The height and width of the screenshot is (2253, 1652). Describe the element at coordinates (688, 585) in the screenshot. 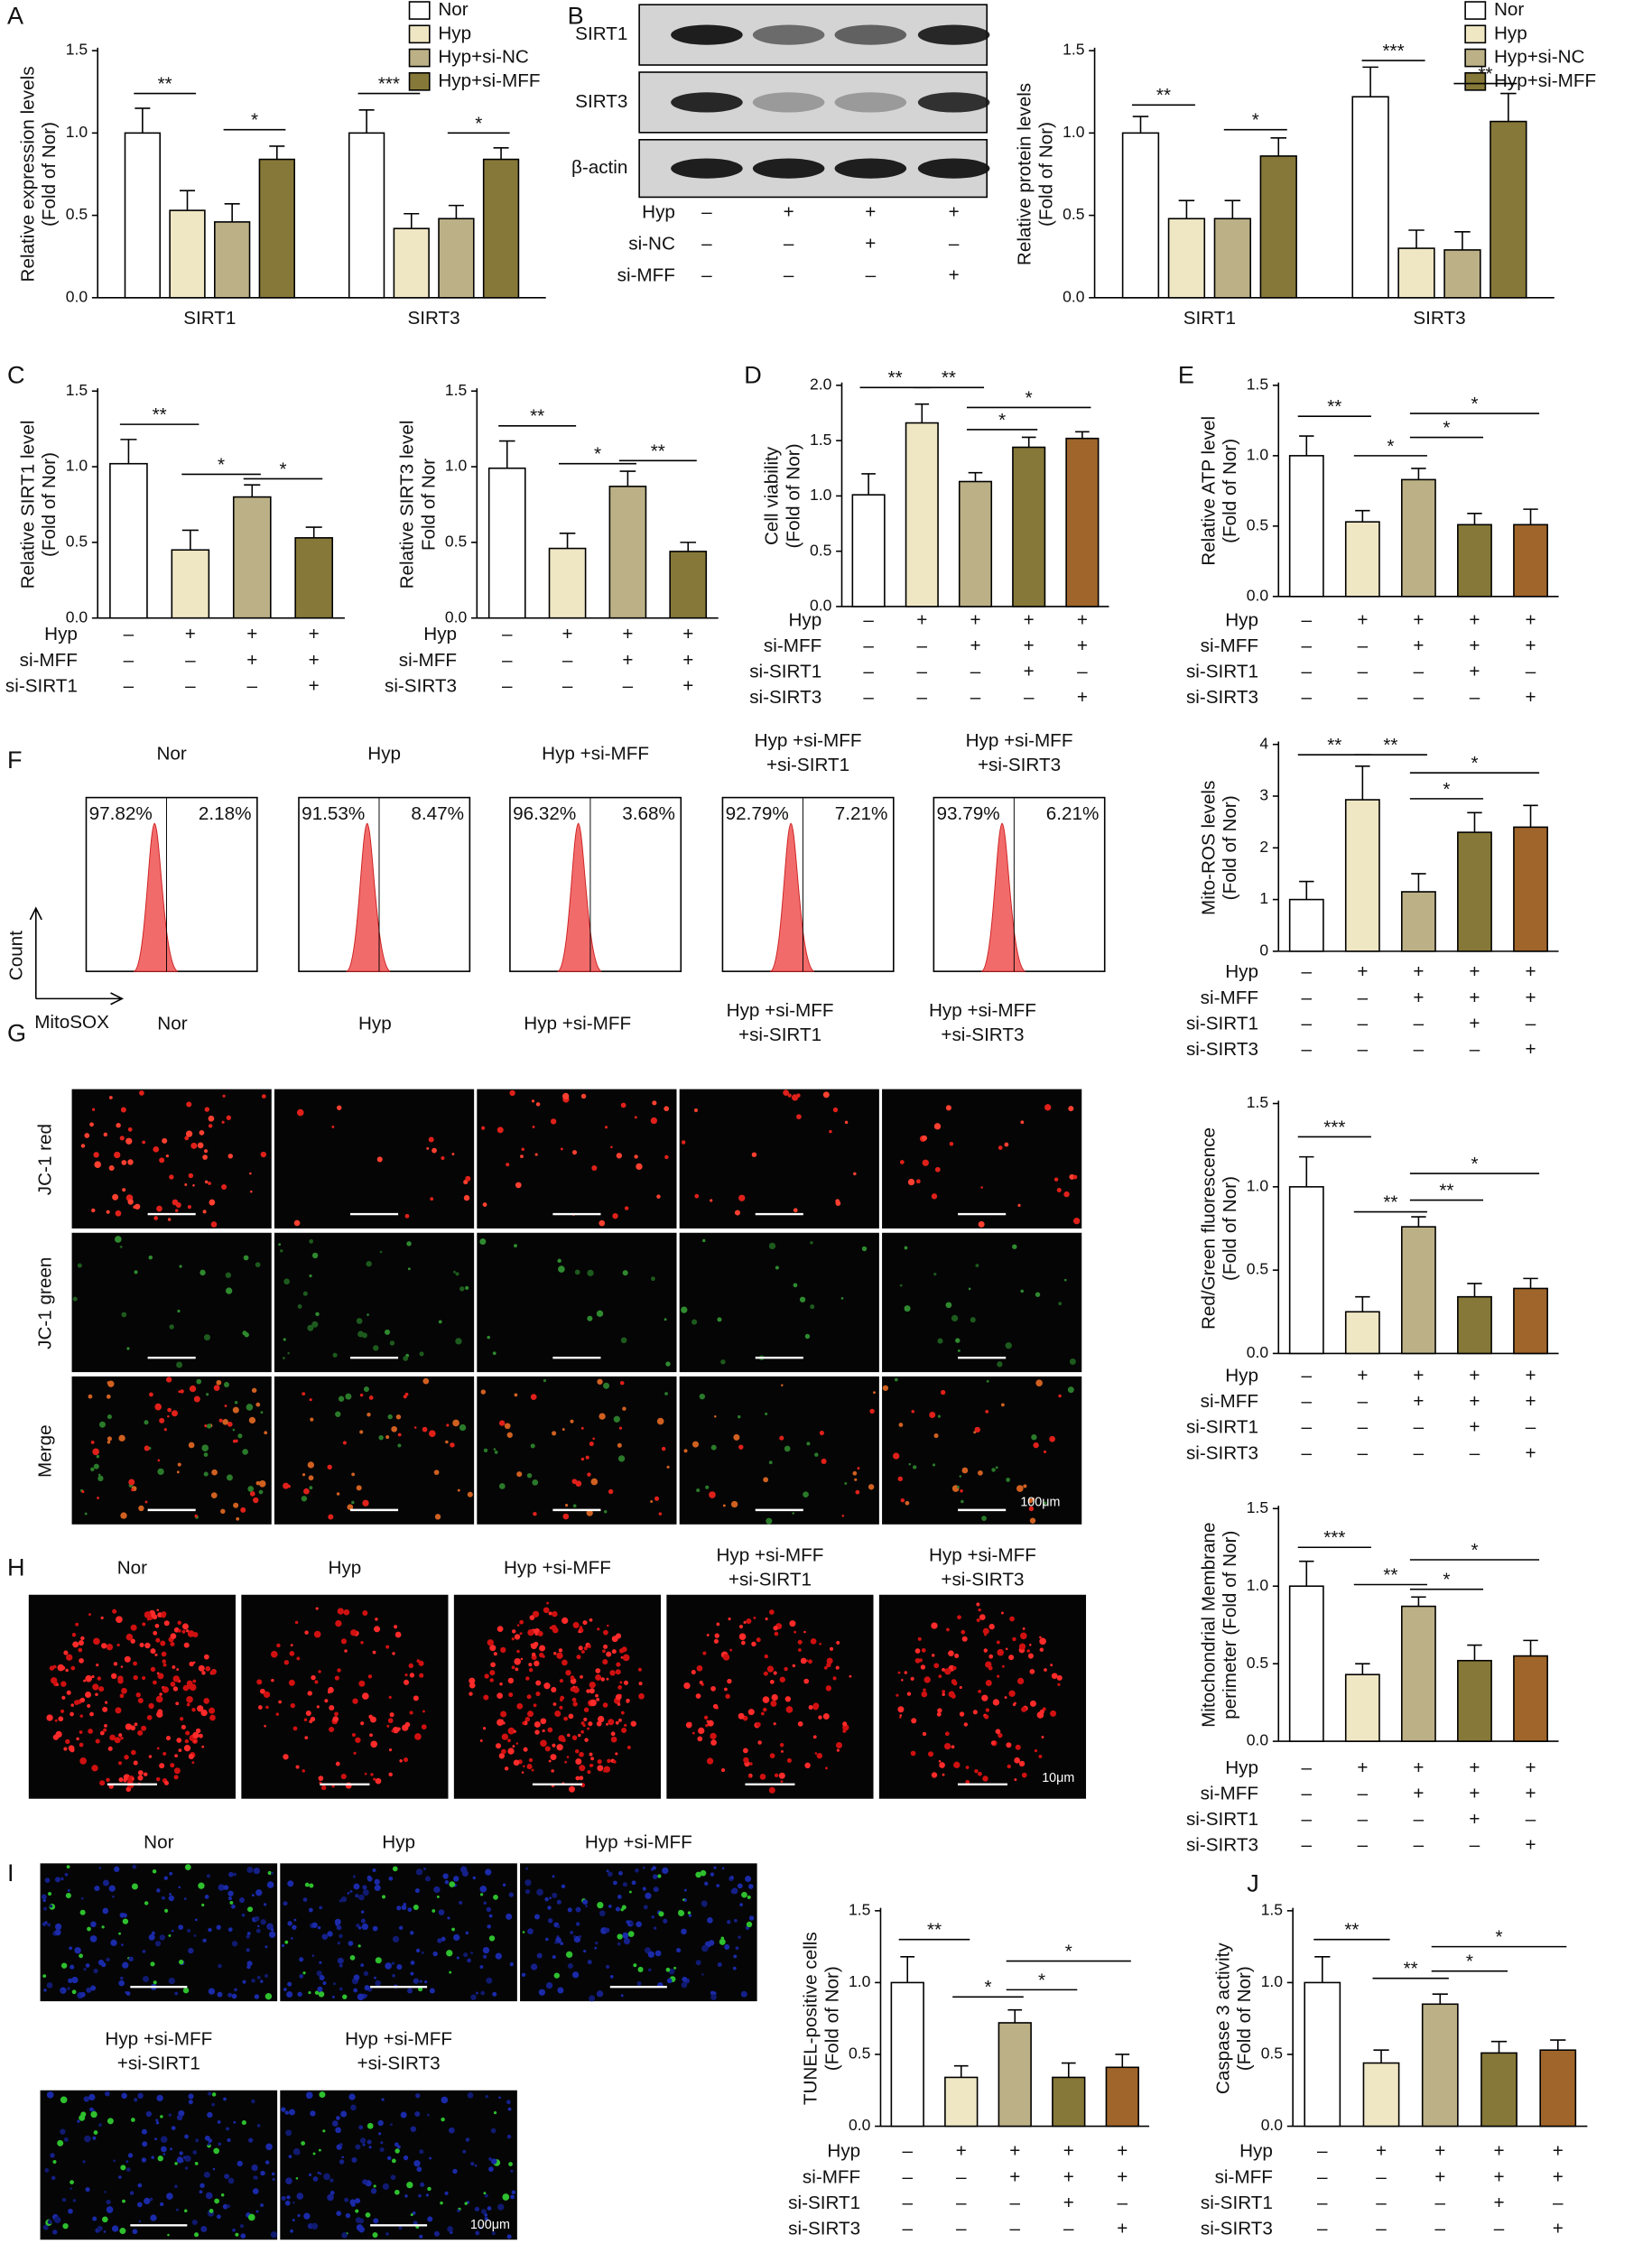

I see `bar` at that location.